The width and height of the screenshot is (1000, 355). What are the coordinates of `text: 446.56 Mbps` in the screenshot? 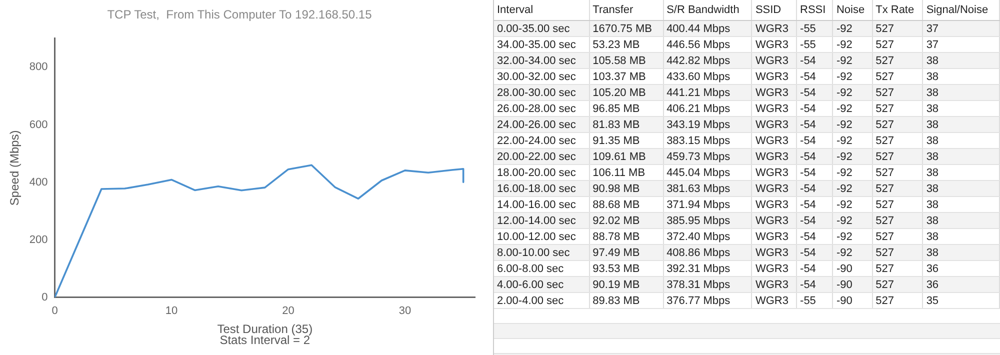 It's located at (707, 44).